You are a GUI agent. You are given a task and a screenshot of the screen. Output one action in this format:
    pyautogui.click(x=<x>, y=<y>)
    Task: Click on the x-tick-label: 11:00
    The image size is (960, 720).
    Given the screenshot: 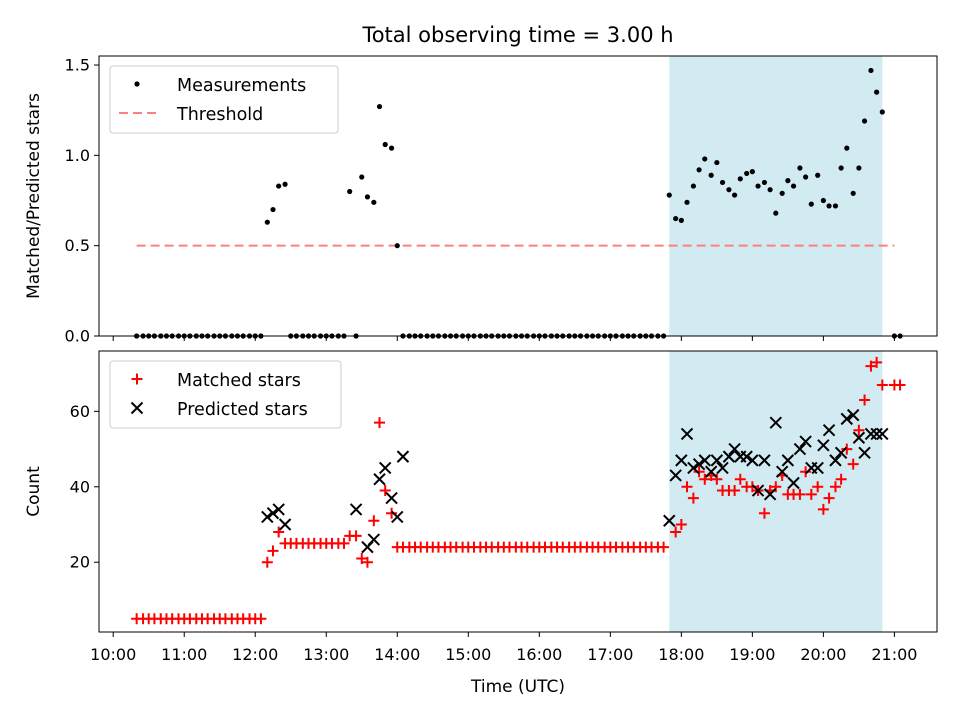 What is the action you would take?
    pyautogui.click(x=184, y=654)
    